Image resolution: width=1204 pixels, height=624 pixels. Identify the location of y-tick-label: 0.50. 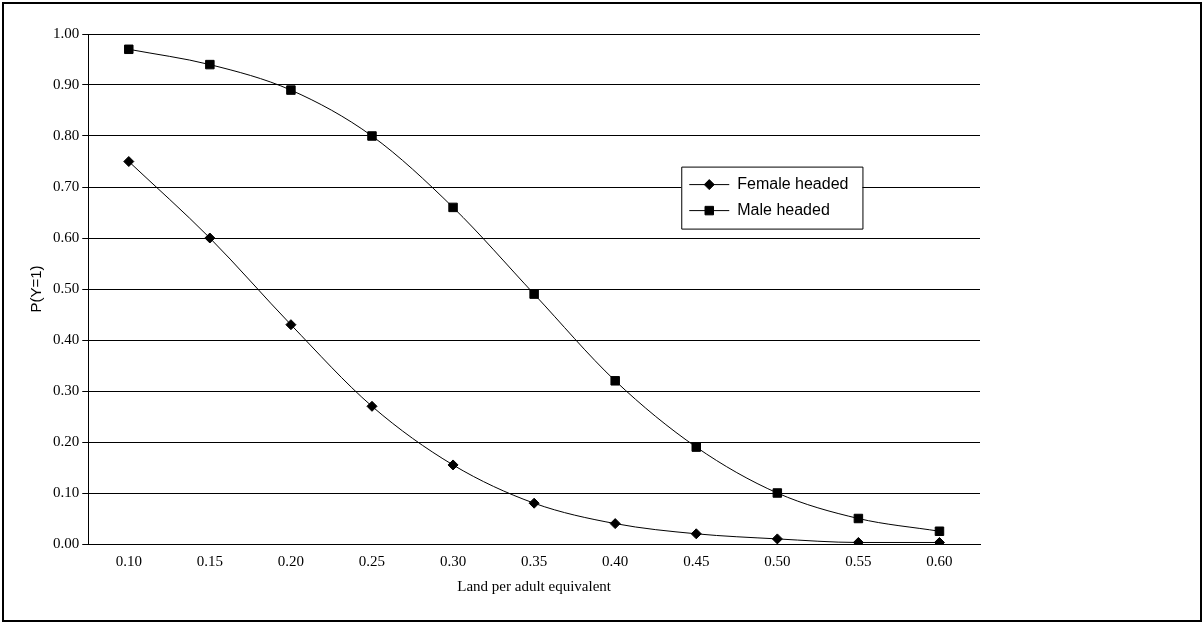
(66, 287).